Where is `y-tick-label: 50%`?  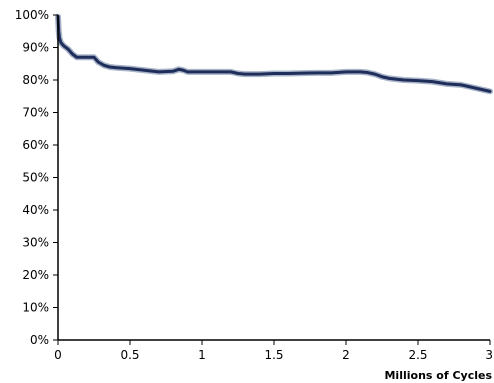 y-tick-label: 50% is located at coordinates (35, 178).